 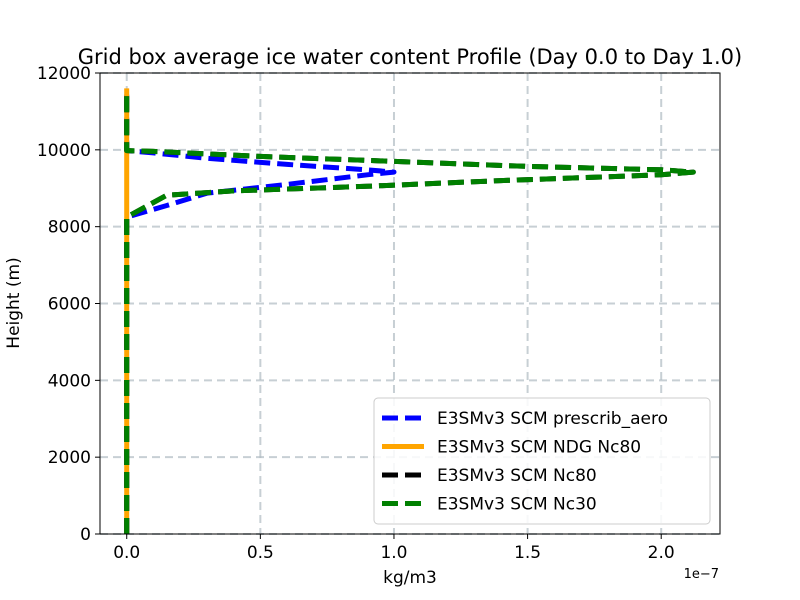 I want to click on legend-label-4: E3SMv3 SCM Nc30, so click(x=517, y=505).